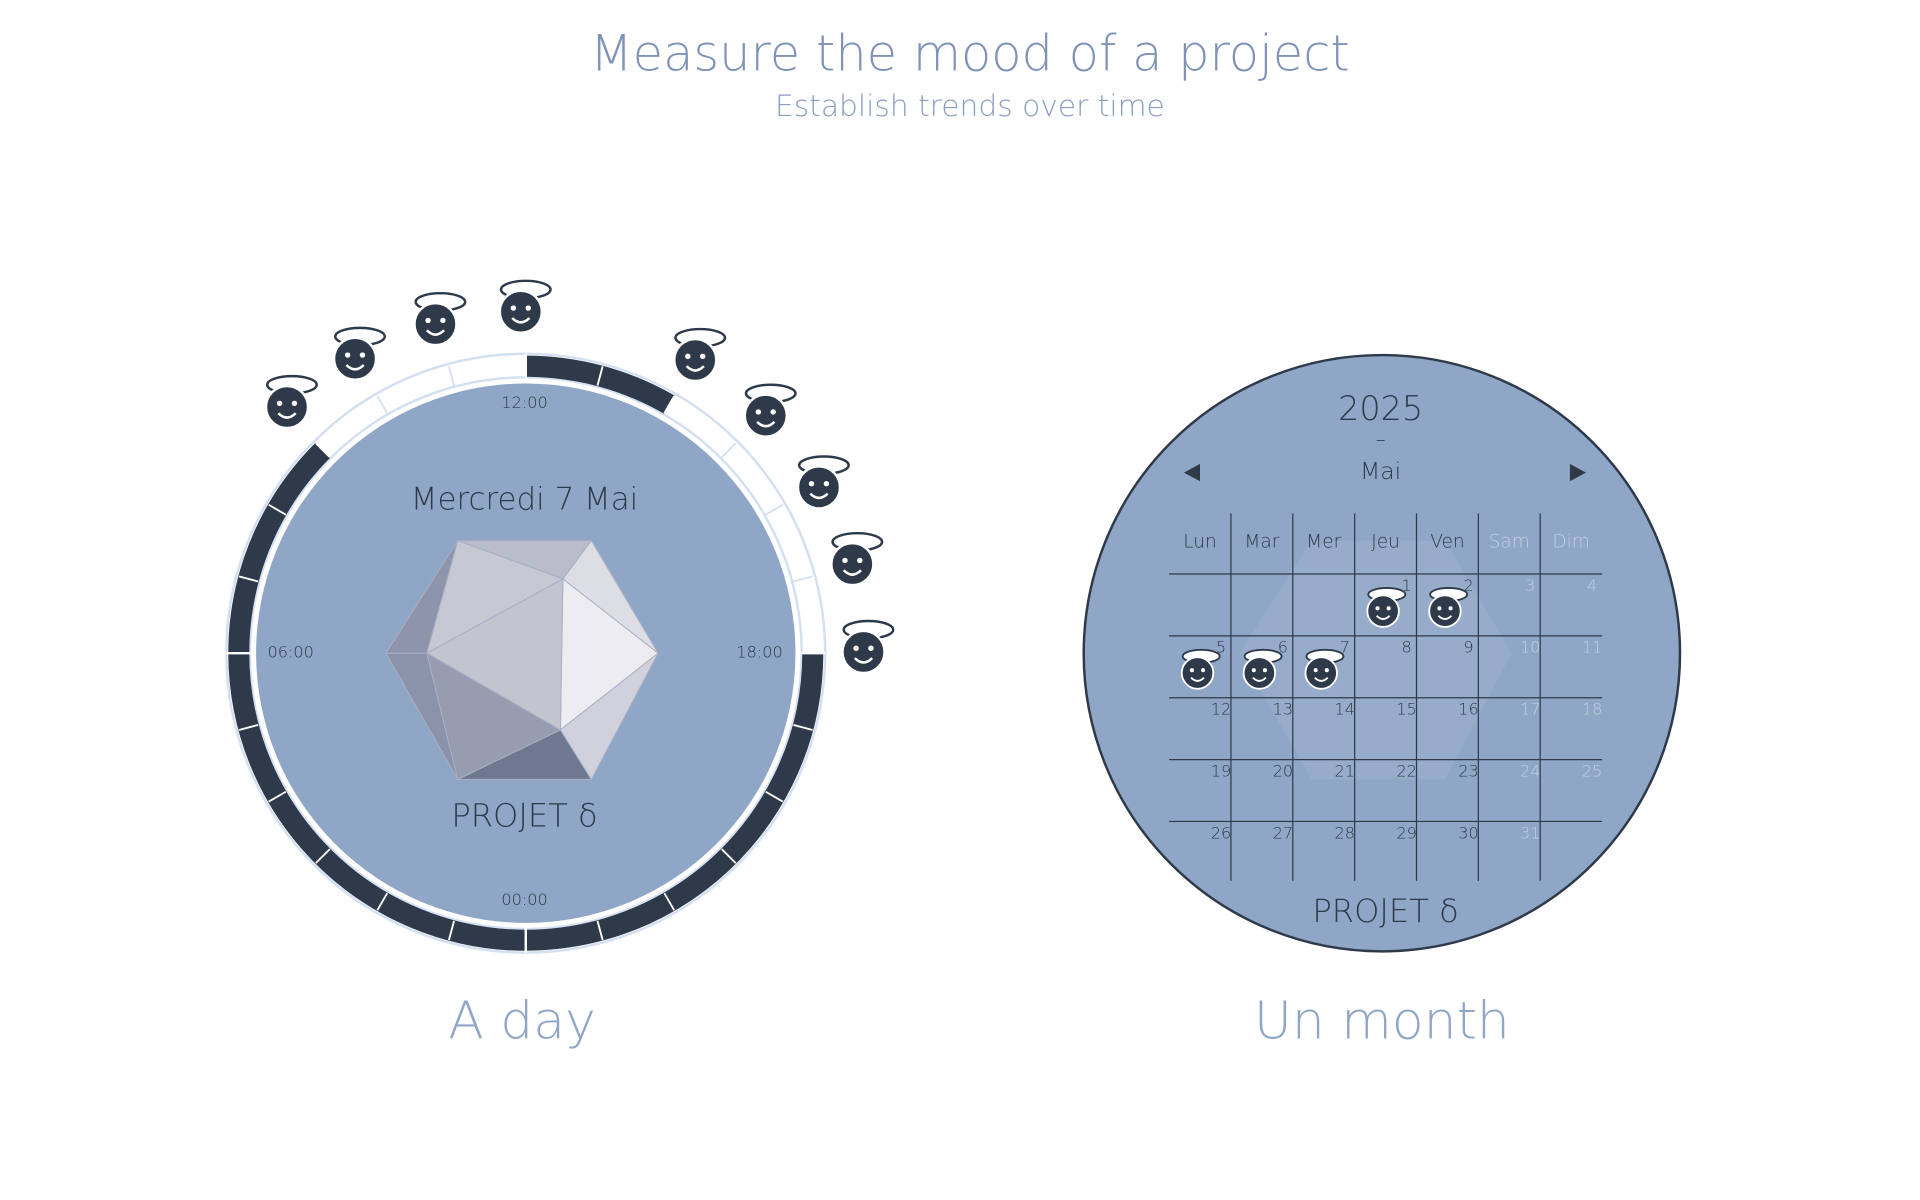 The height and width of the screenshot is (1200, 1920). Describe the element at coordinates (526, 696) in the screenshot. I see `active-arc` at that location.